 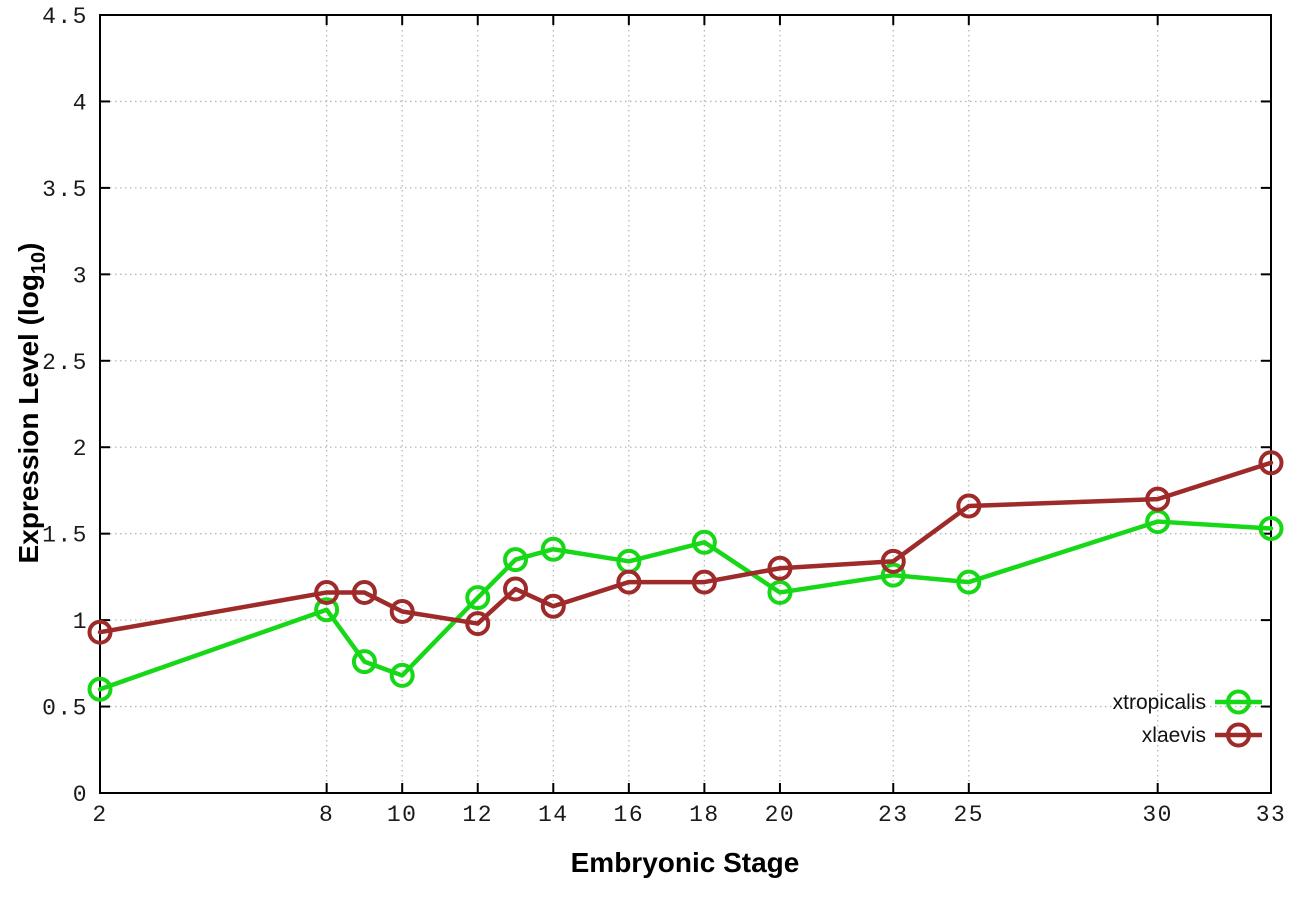 What do you see at coordinates (99, 815) in the screenshot?
I see `x-tick-label: 2` at bounding box center [99, 815].